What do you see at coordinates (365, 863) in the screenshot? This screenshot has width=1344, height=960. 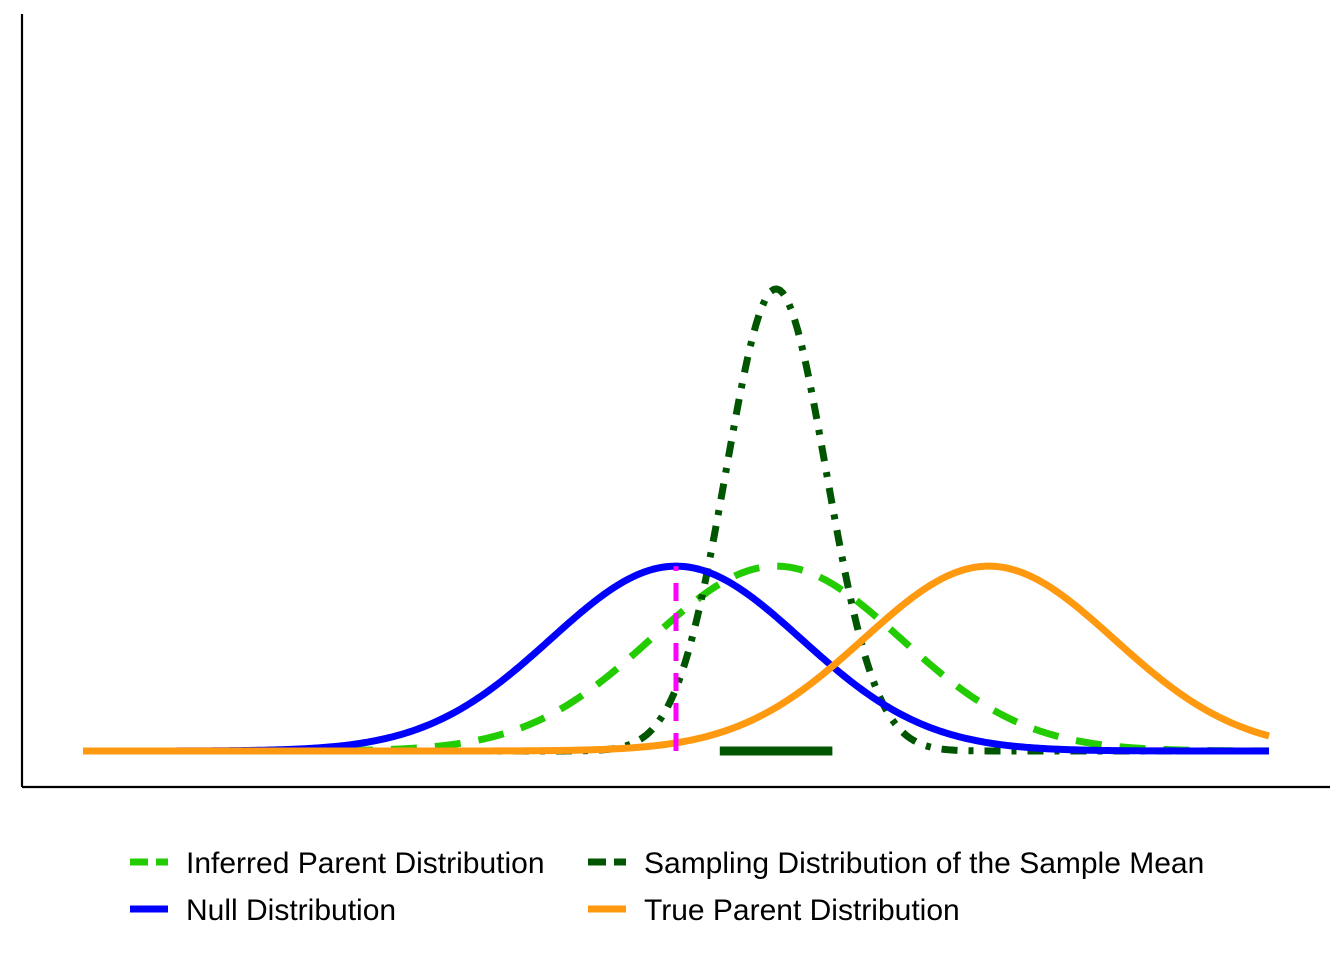 I see `legend-label-inferred-parent: Inferred Parent Distribution` at bounding box center [365, 863].